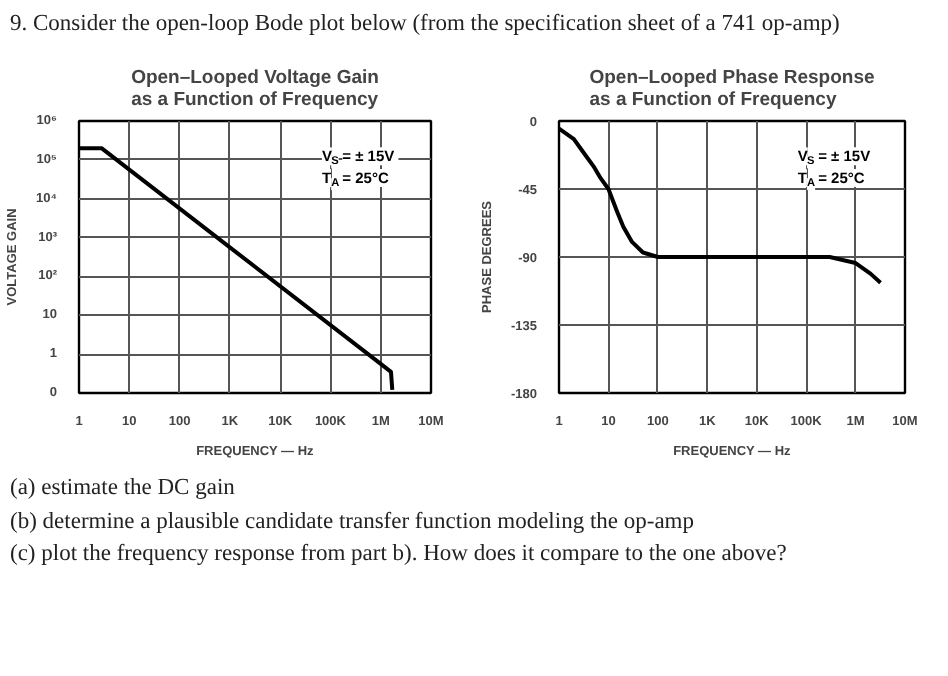 The width and height of the screenshot is (948, 676). What do you see at coordinates (353, 522) in the screenshot?
I see `text: (b) determine a plausible candidate transfer function modeling the op-amp` at bounding box center [353, 522].